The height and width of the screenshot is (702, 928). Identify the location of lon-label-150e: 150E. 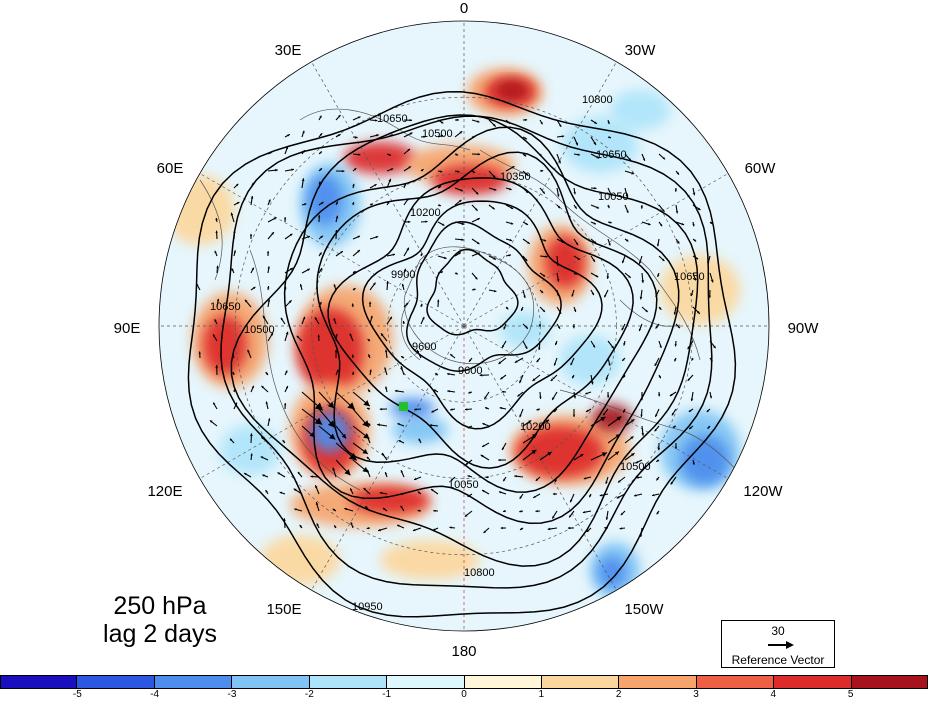
(283, 609).